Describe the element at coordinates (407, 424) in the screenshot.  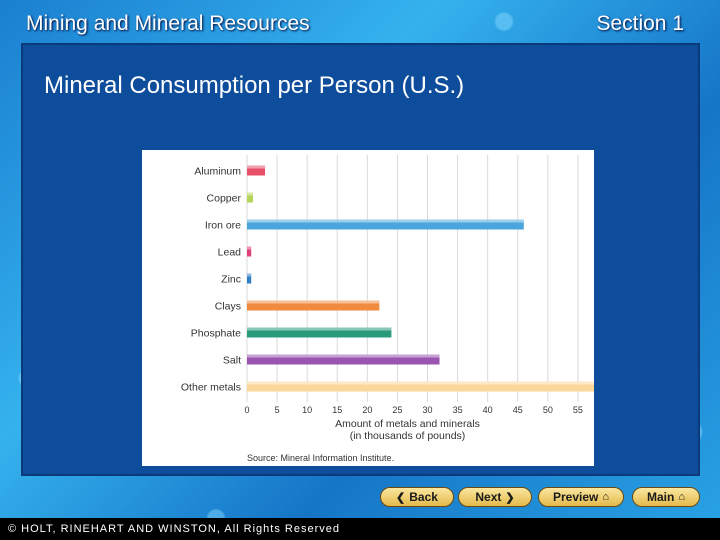
I see `x-axis-label: Amount of metals and minerals` at that location.